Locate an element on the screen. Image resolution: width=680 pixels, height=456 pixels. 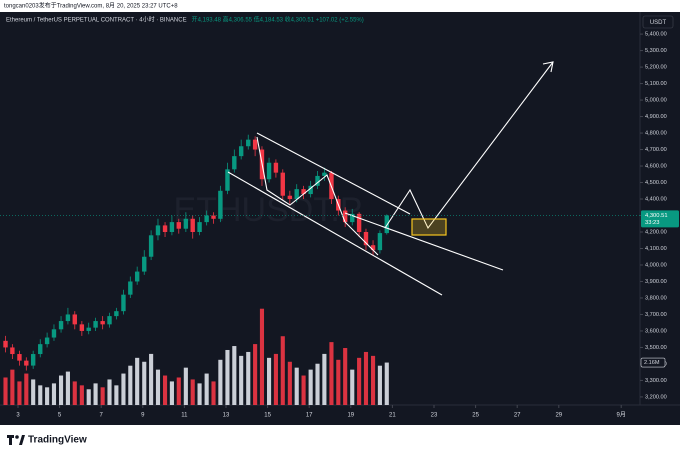
target-box is located at coordinates (429, 227).